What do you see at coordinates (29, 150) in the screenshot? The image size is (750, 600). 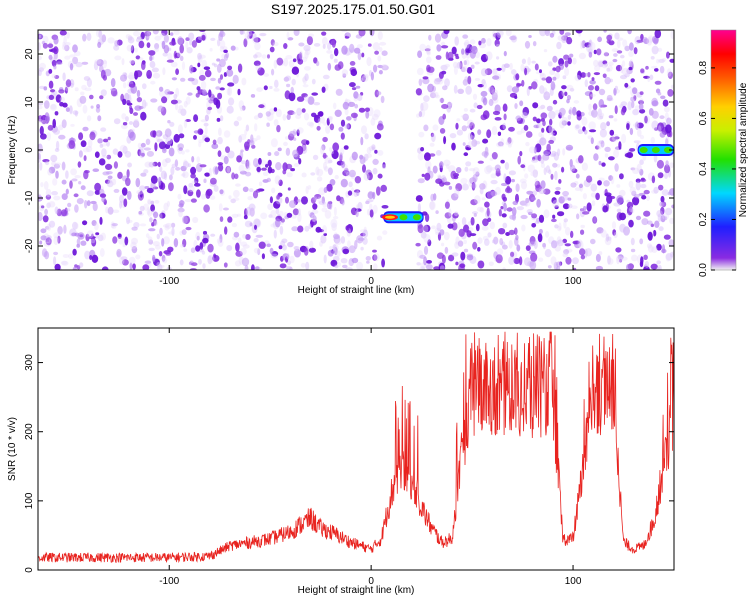 I see `y-tick-label: 0` at bounding box center [29, 150].